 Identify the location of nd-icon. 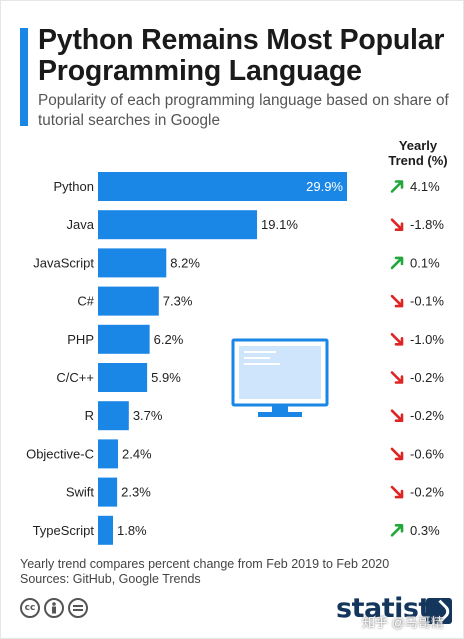
(78, 608).